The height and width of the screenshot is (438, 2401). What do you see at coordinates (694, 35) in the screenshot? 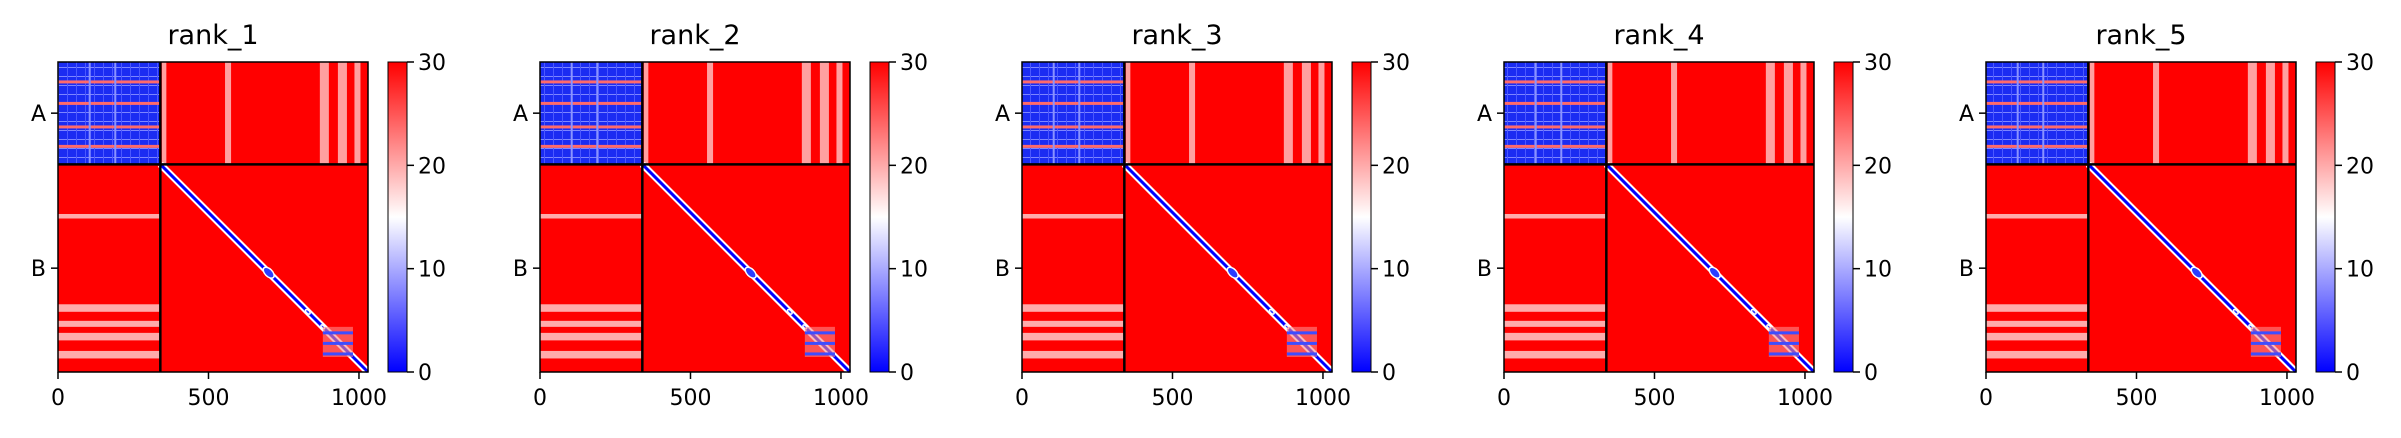
I see `panel-title: rank_2` at bounding box center [694, 35].